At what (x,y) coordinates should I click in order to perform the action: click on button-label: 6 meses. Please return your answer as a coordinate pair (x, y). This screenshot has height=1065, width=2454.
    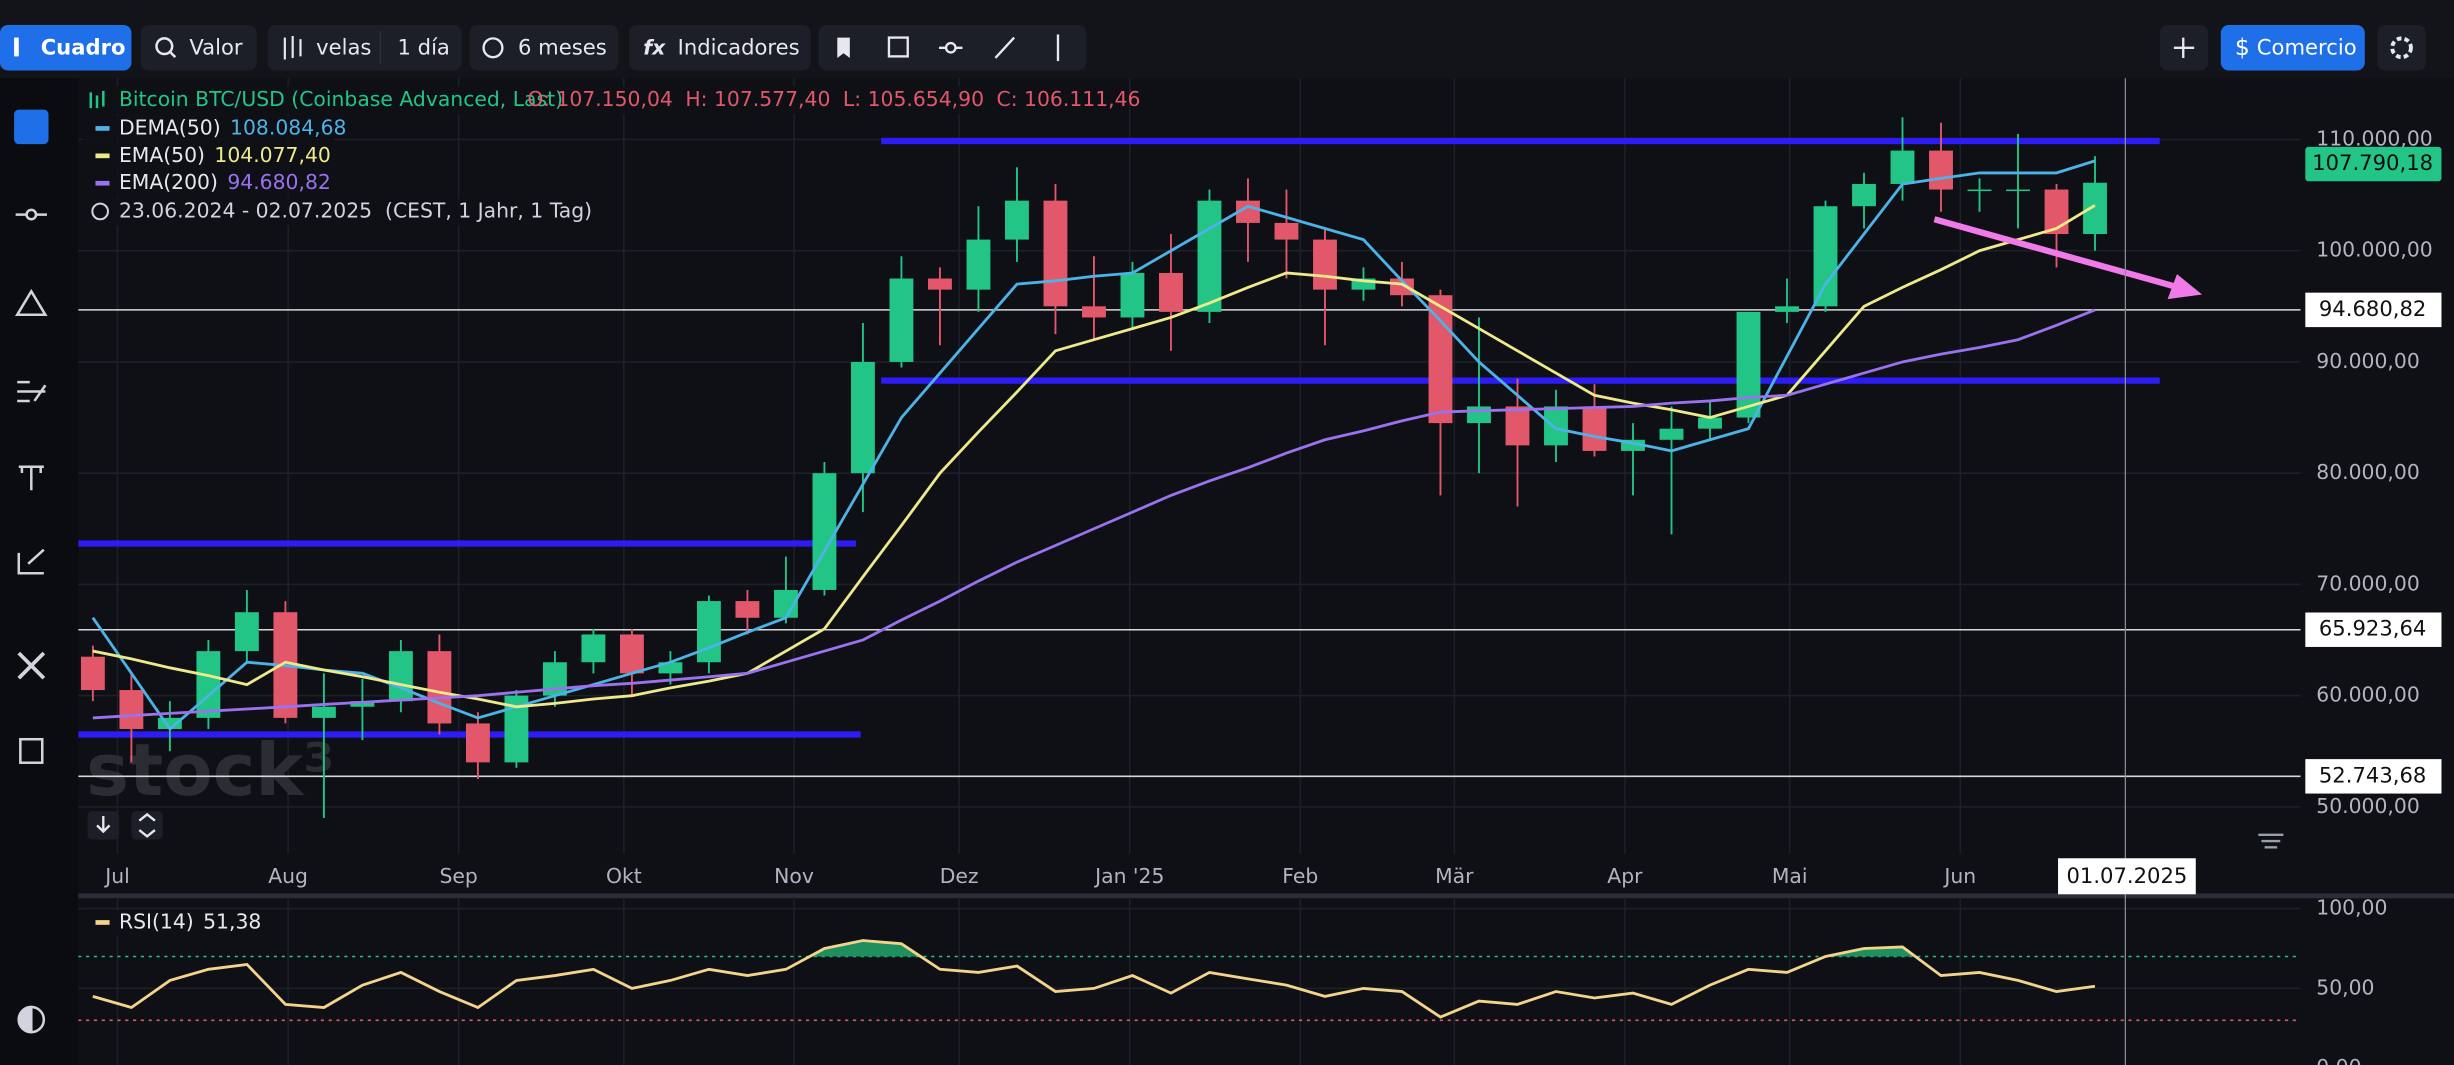
    Looking at the image, I should click on (562, 47).